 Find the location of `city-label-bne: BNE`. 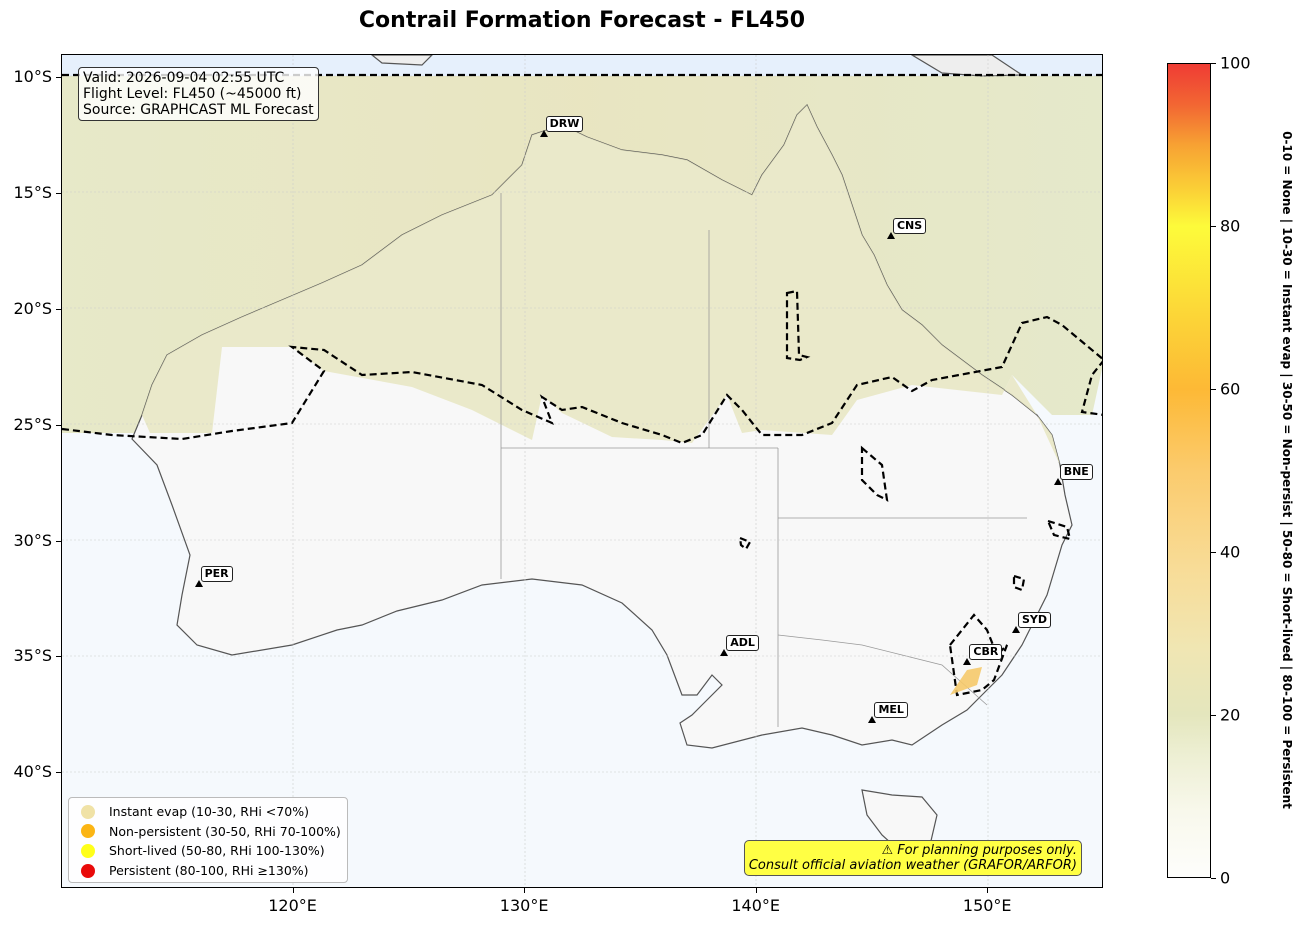

city-label-bne: BNE is located at coordinates (1076, 471).